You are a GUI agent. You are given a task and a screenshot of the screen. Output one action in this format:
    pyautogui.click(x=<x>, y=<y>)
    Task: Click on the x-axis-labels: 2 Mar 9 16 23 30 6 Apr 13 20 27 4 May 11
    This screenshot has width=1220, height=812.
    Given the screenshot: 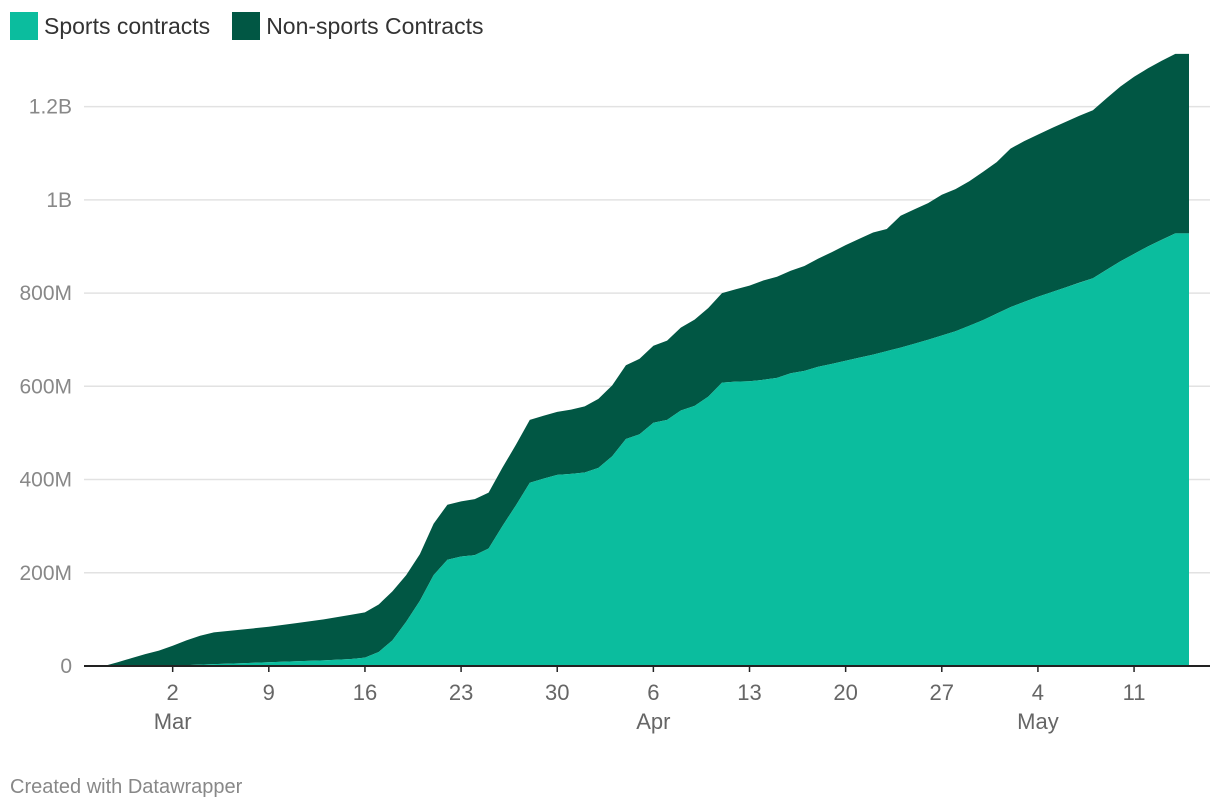 What is the action you would take?
    pyautogui.click(x=650, y=700)
    